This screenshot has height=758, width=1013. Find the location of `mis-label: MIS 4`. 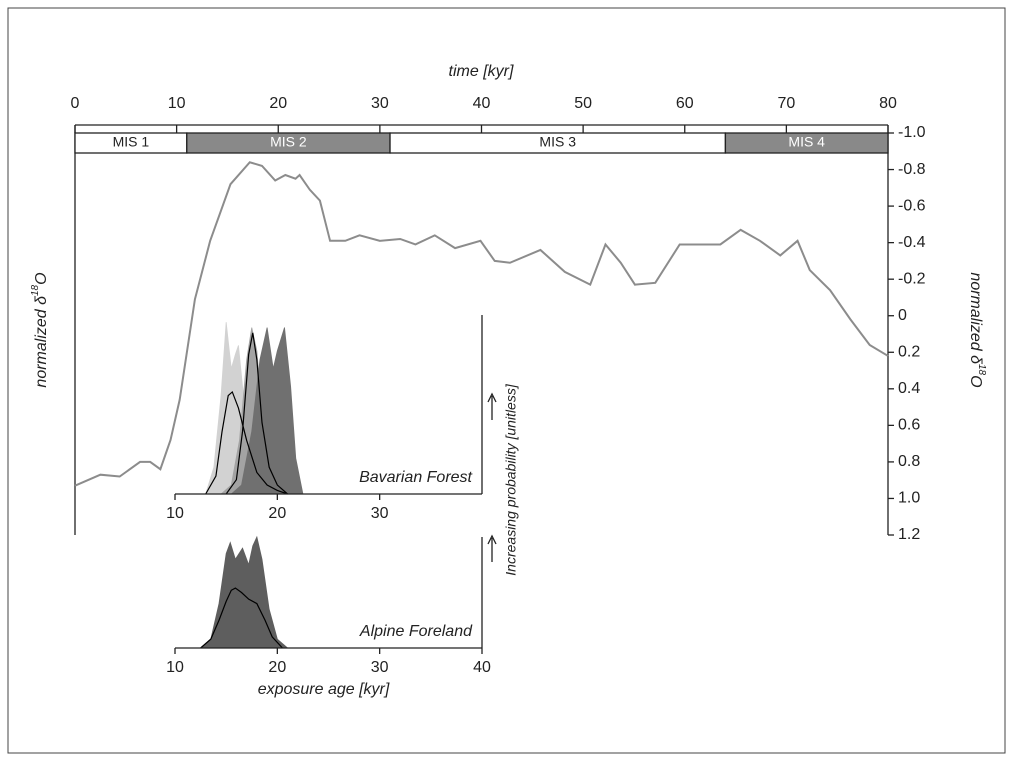

mis-label: MIS 4 is located at coordinates (806, 142).